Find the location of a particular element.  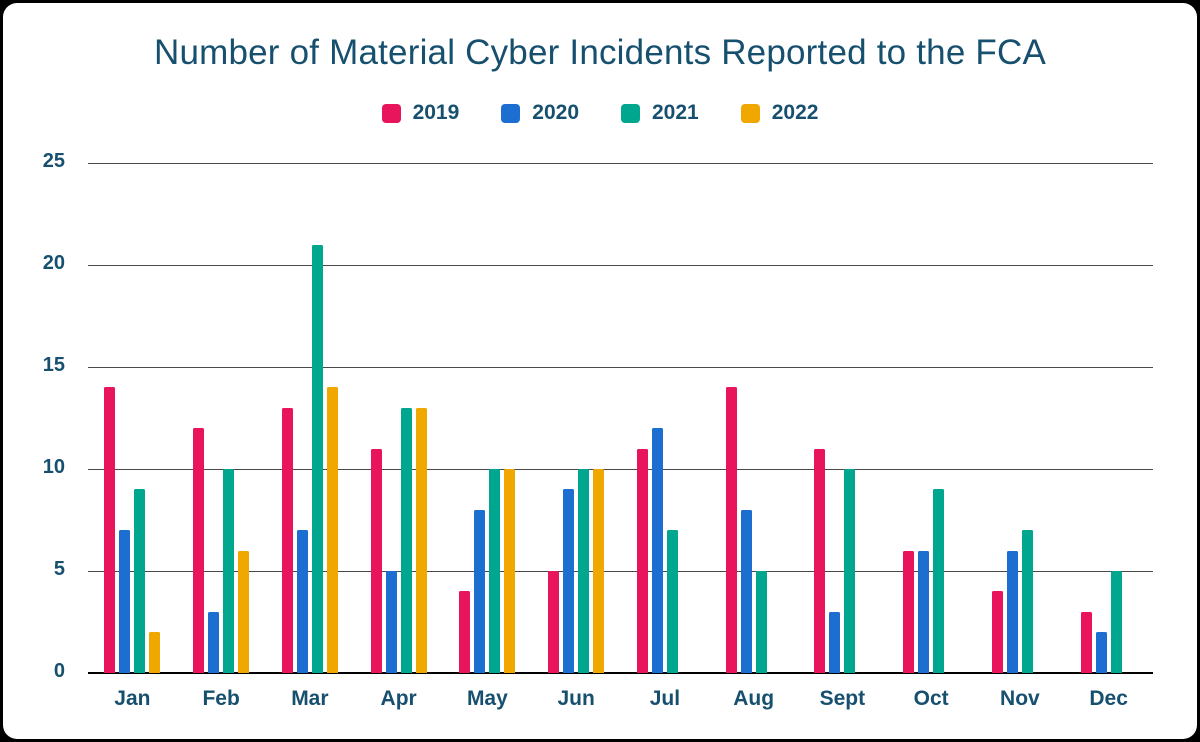

bar-2020-Mar is located at coordinates (302, 601).